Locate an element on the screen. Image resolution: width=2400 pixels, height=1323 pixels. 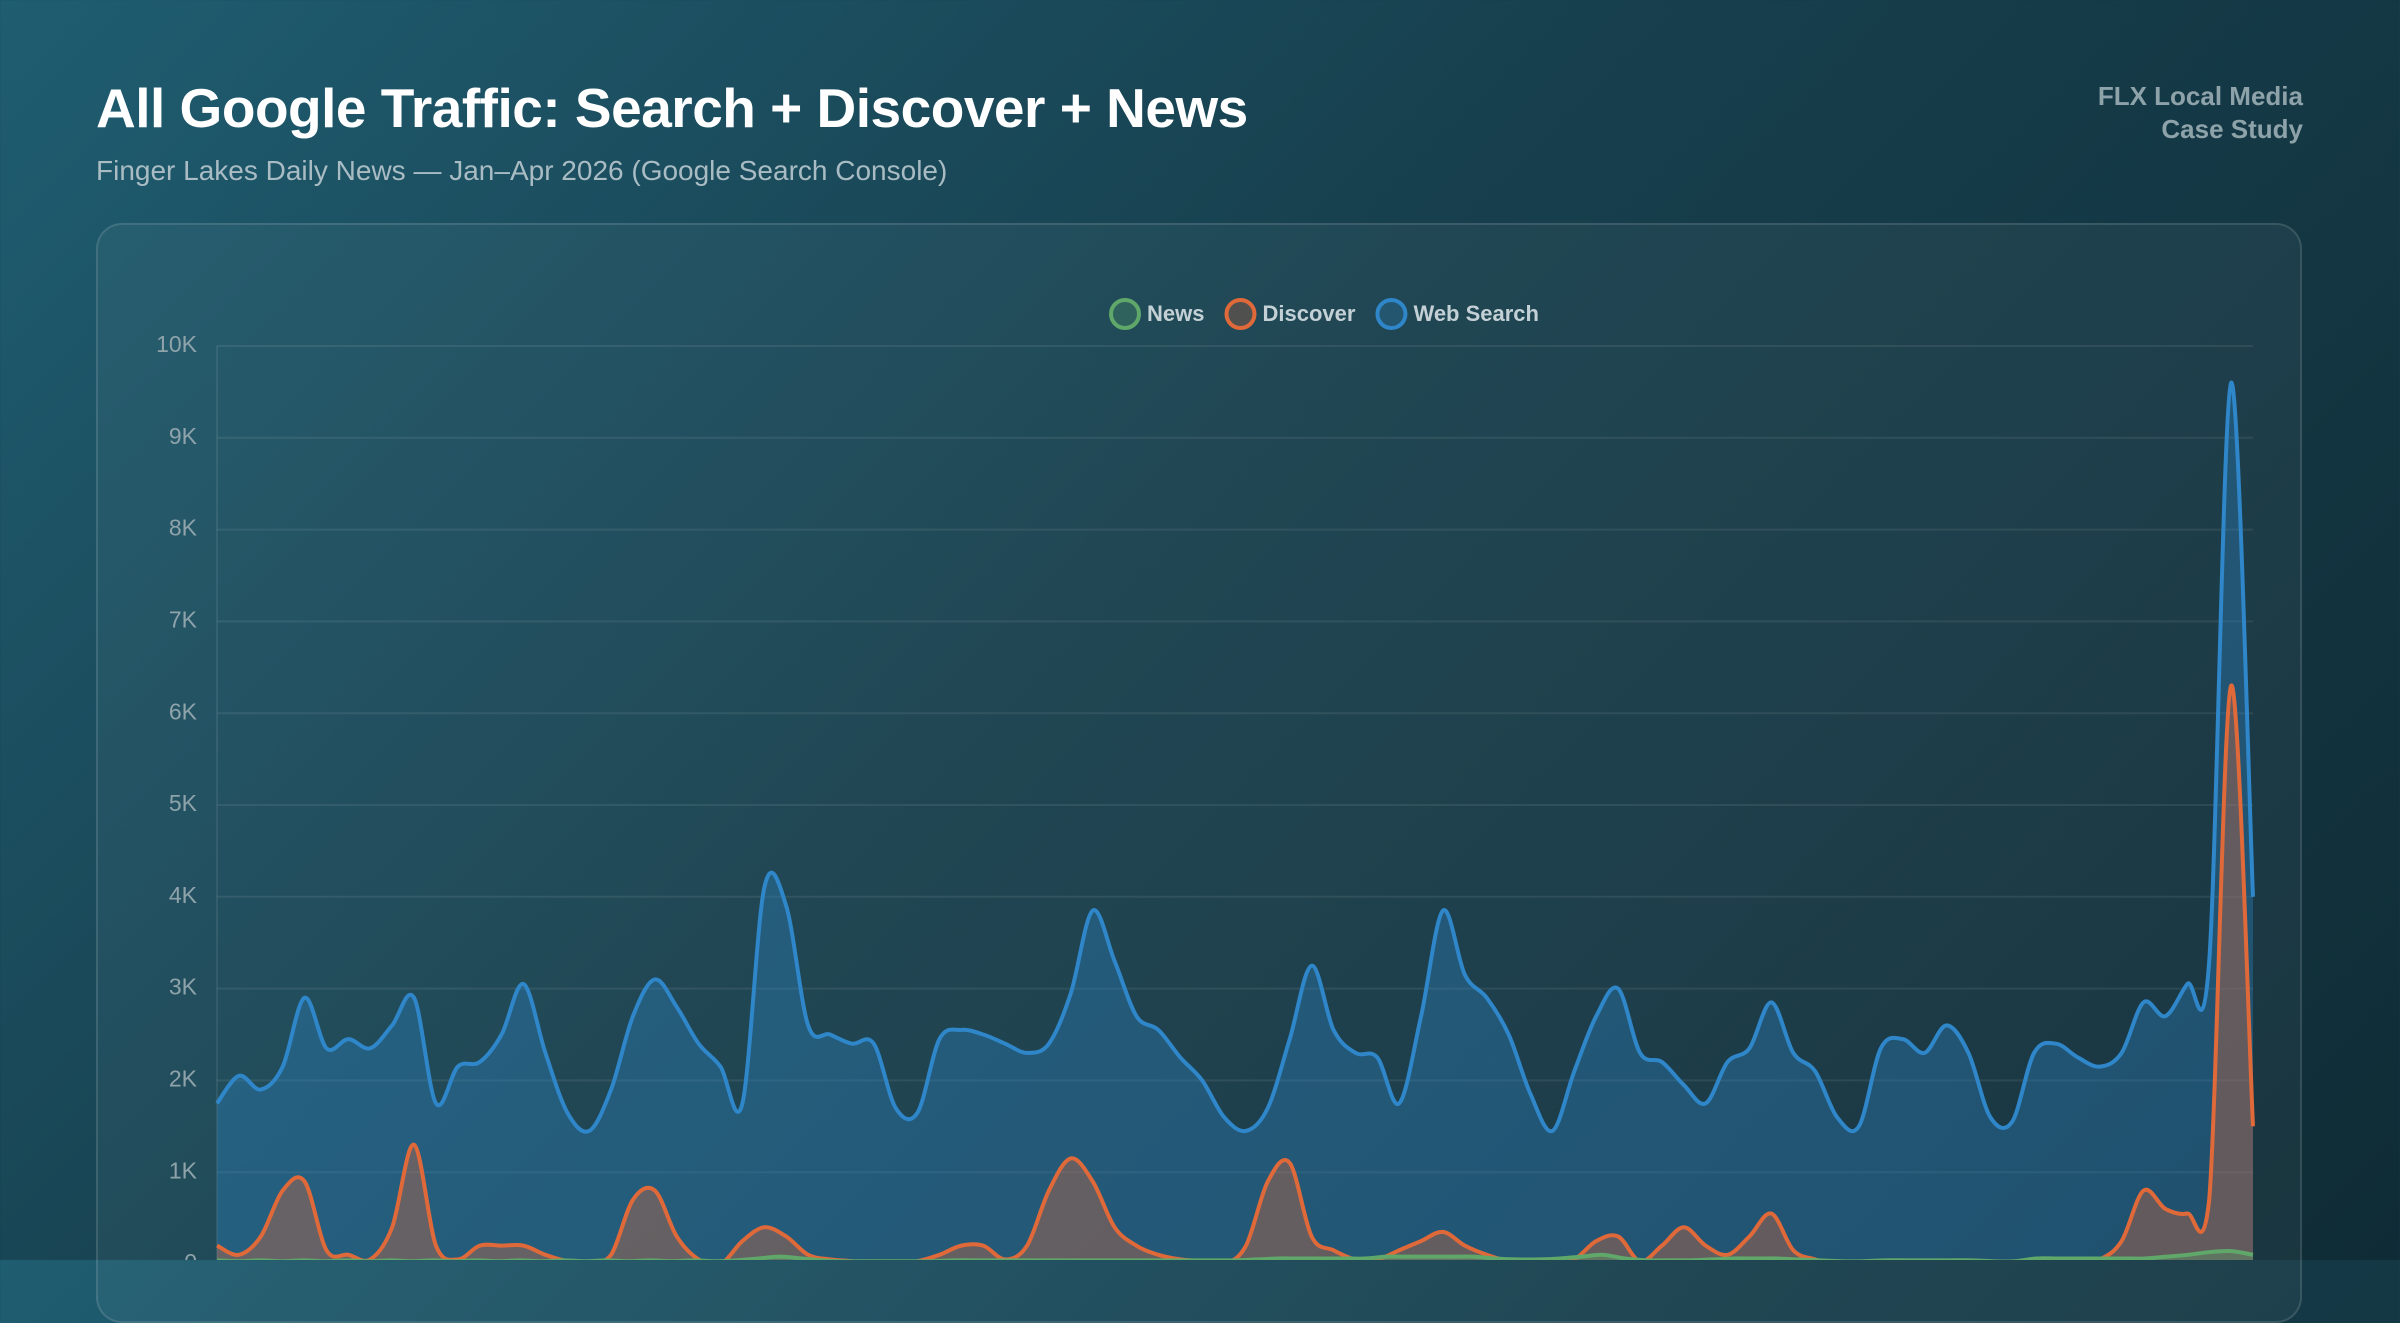
legend-item: Web Search is located at coordinates (1457, 314).